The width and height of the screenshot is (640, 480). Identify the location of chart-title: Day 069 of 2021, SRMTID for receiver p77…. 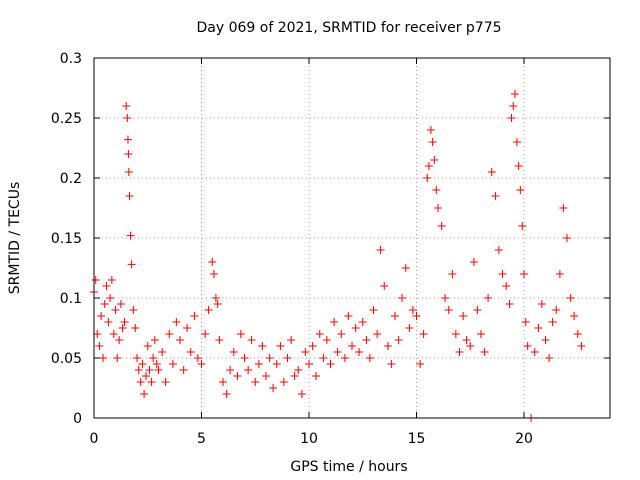
(348, 28).